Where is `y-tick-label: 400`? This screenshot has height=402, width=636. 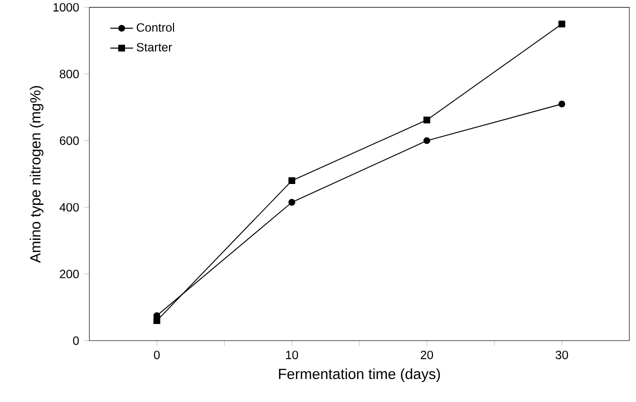
y-tick-label: 400 is located at coordinates (69, 207).